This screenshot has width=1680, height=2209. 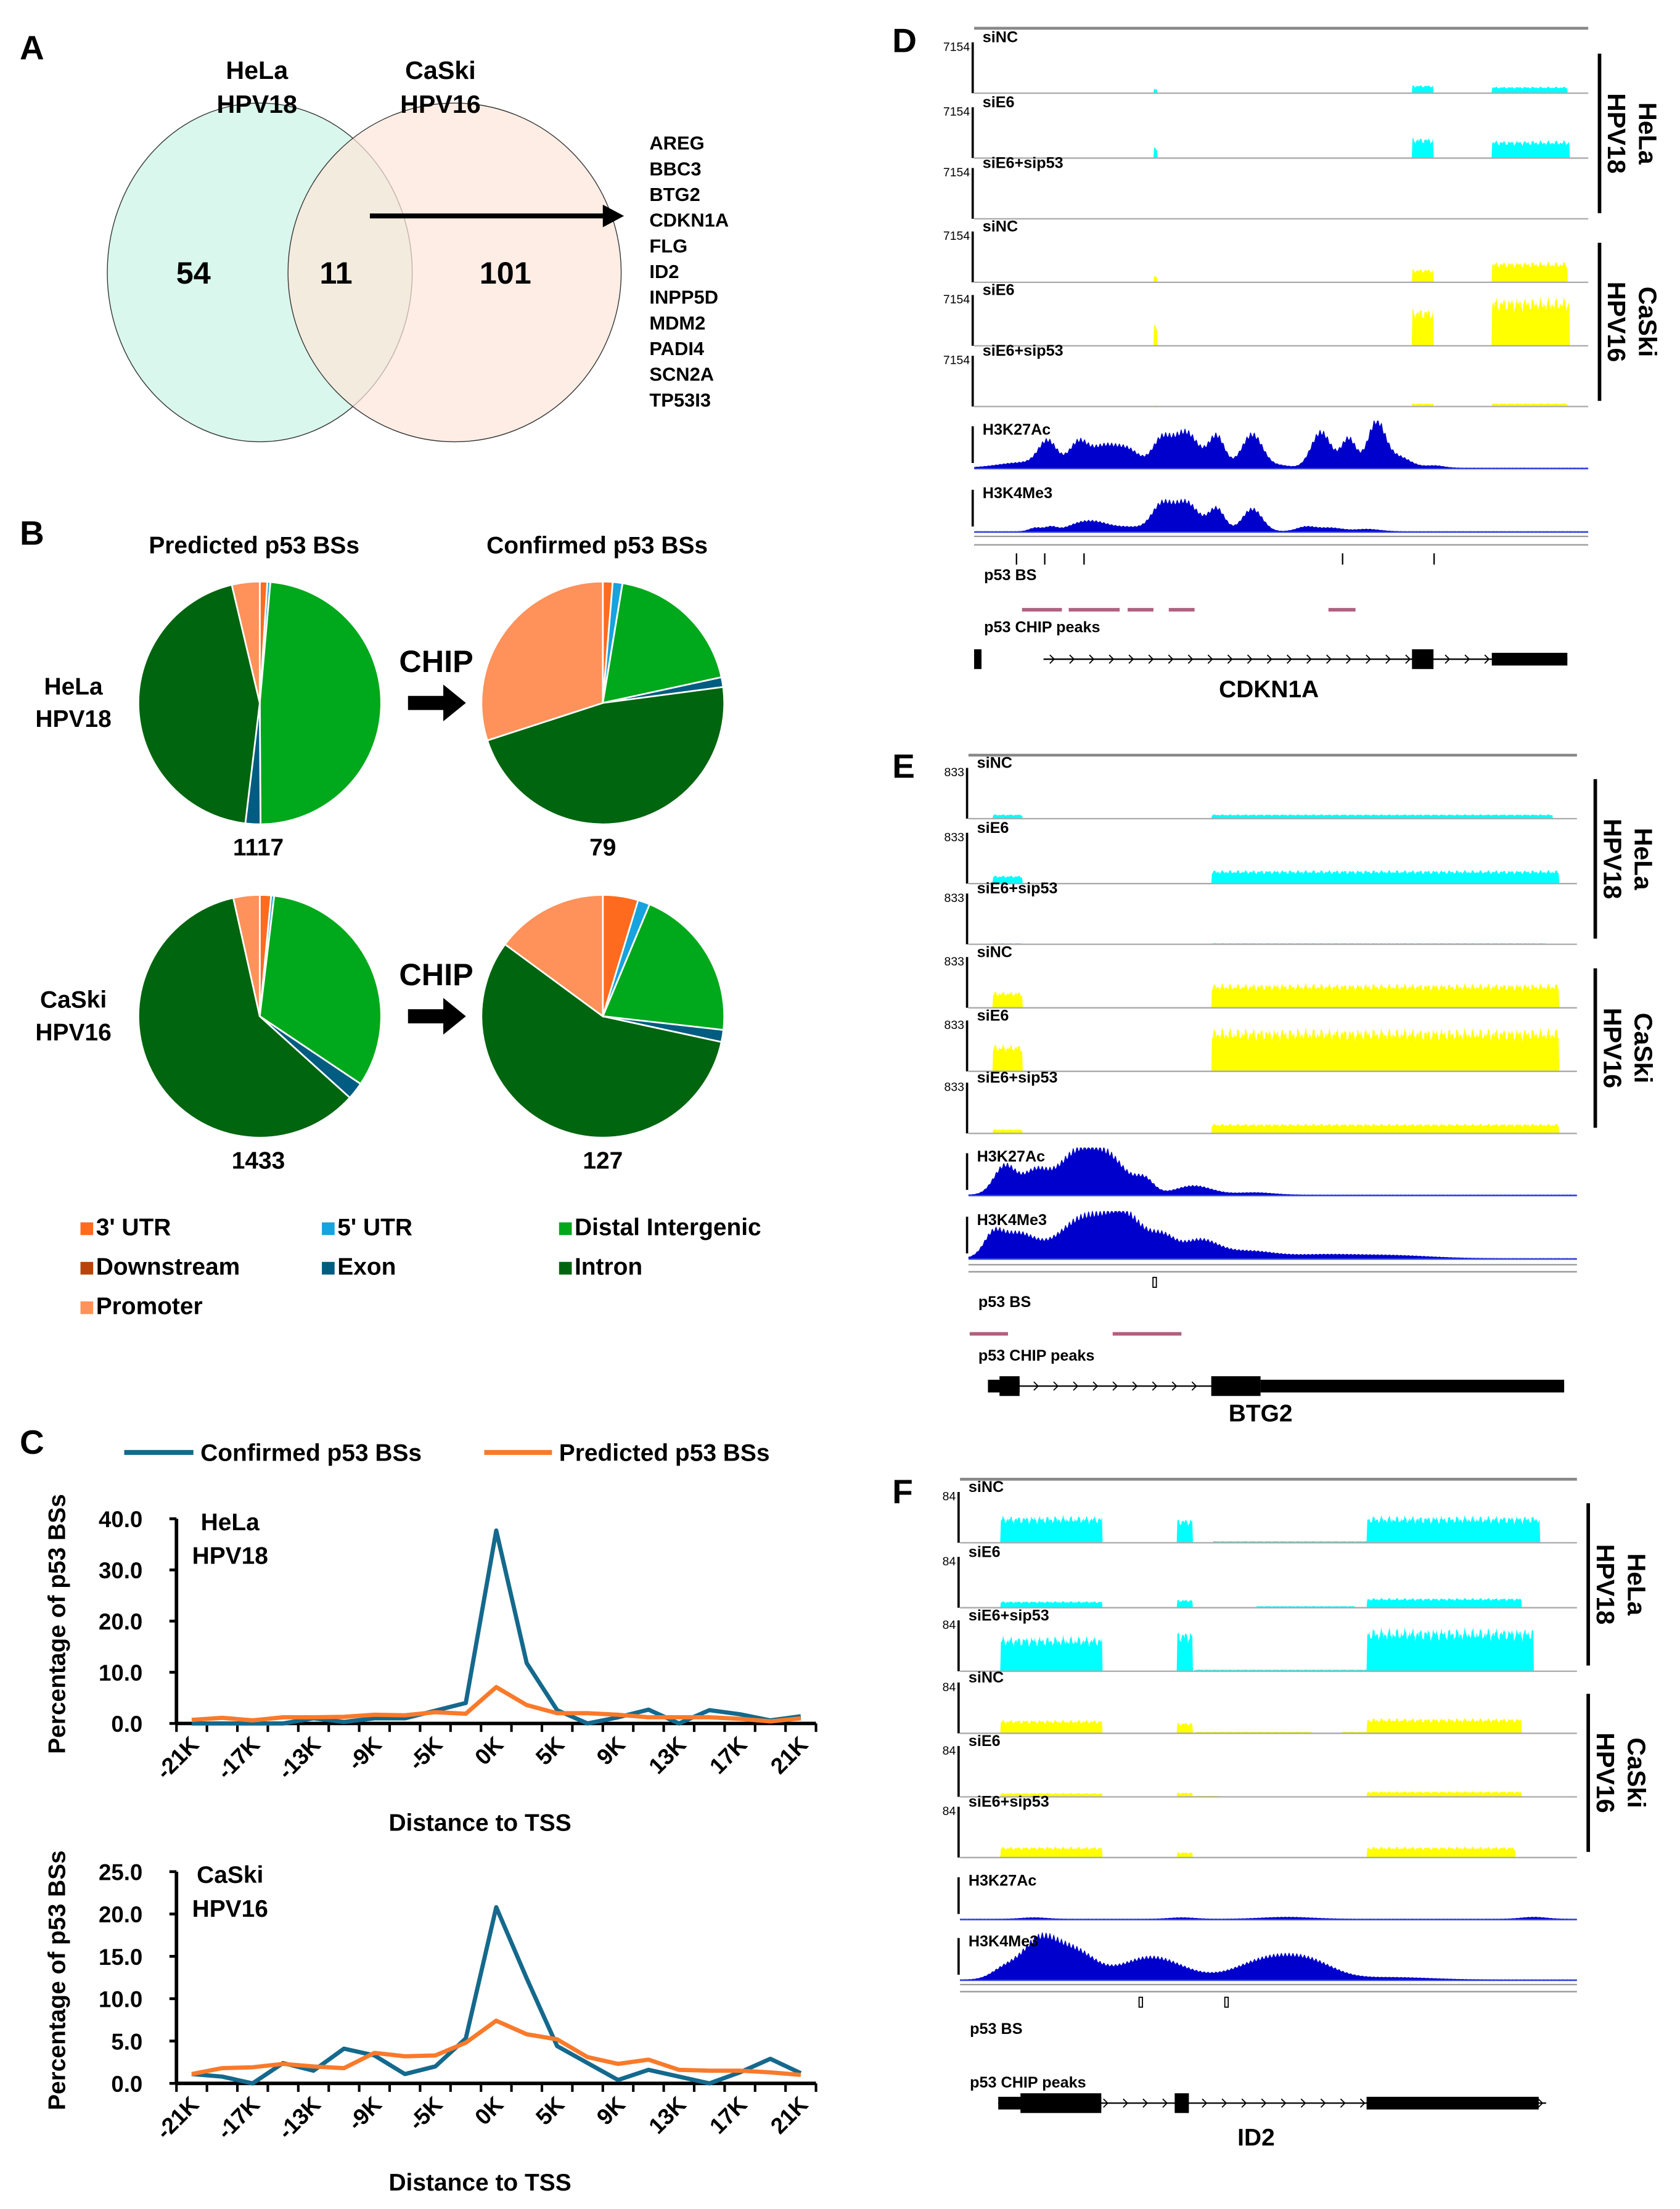 What do you see at coordinates (120, 1570) in the screenshot?
I see `y-tick-label: 30.0` at bounding box center [120, 1570].